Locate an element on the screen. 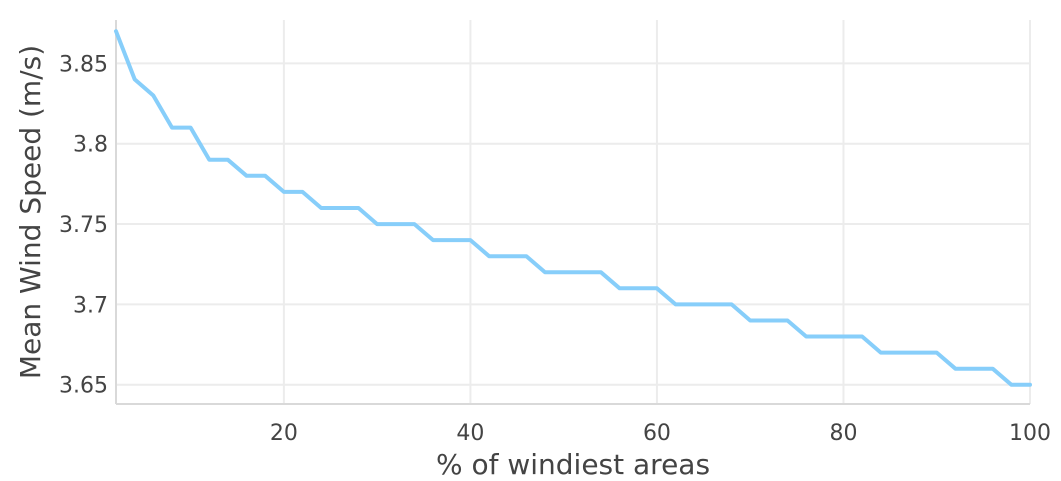 The height and width of the screenshot is (481, 1061). x-tick-label: 100 is located at coordinates (1030, 433).